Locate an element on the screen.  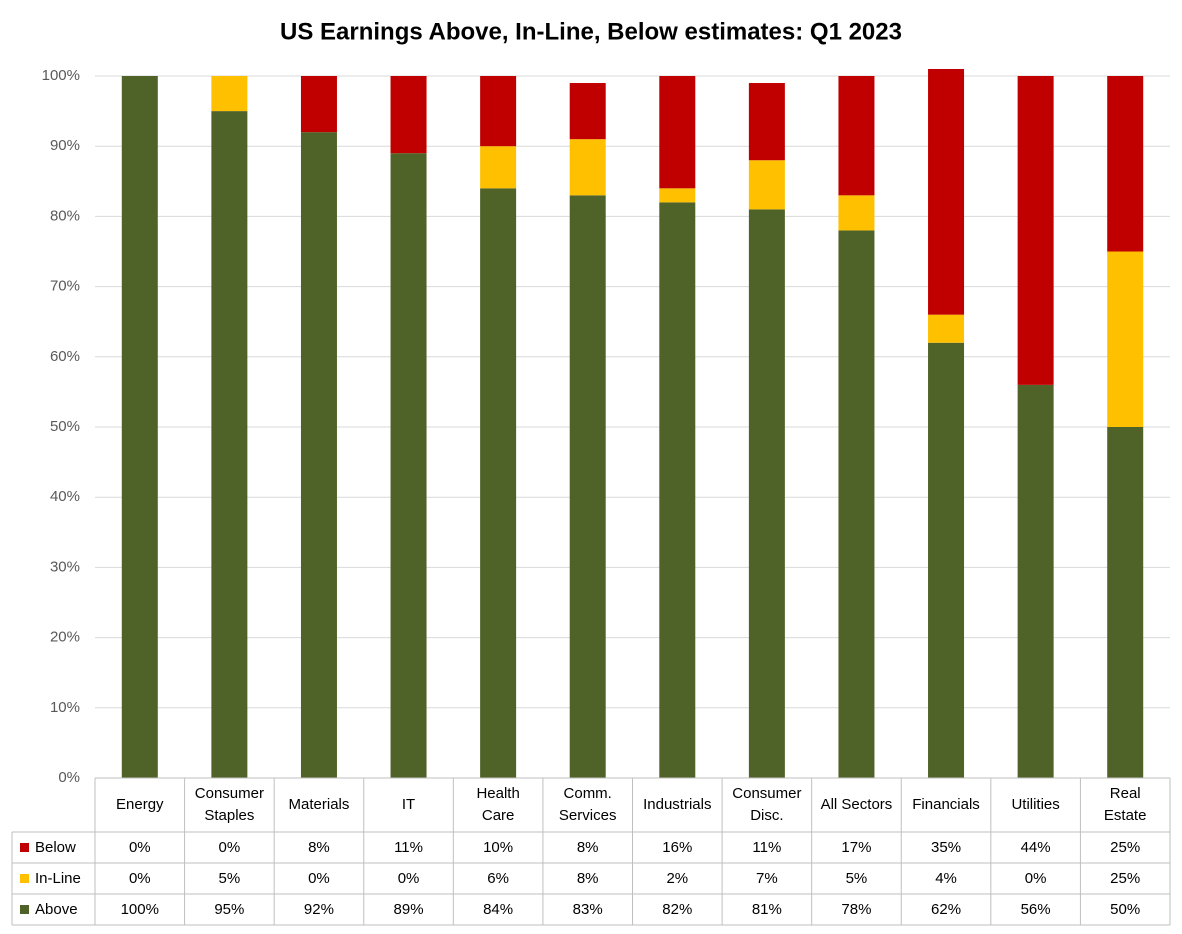
data-label: 2% is located at coordinates (677, 878).